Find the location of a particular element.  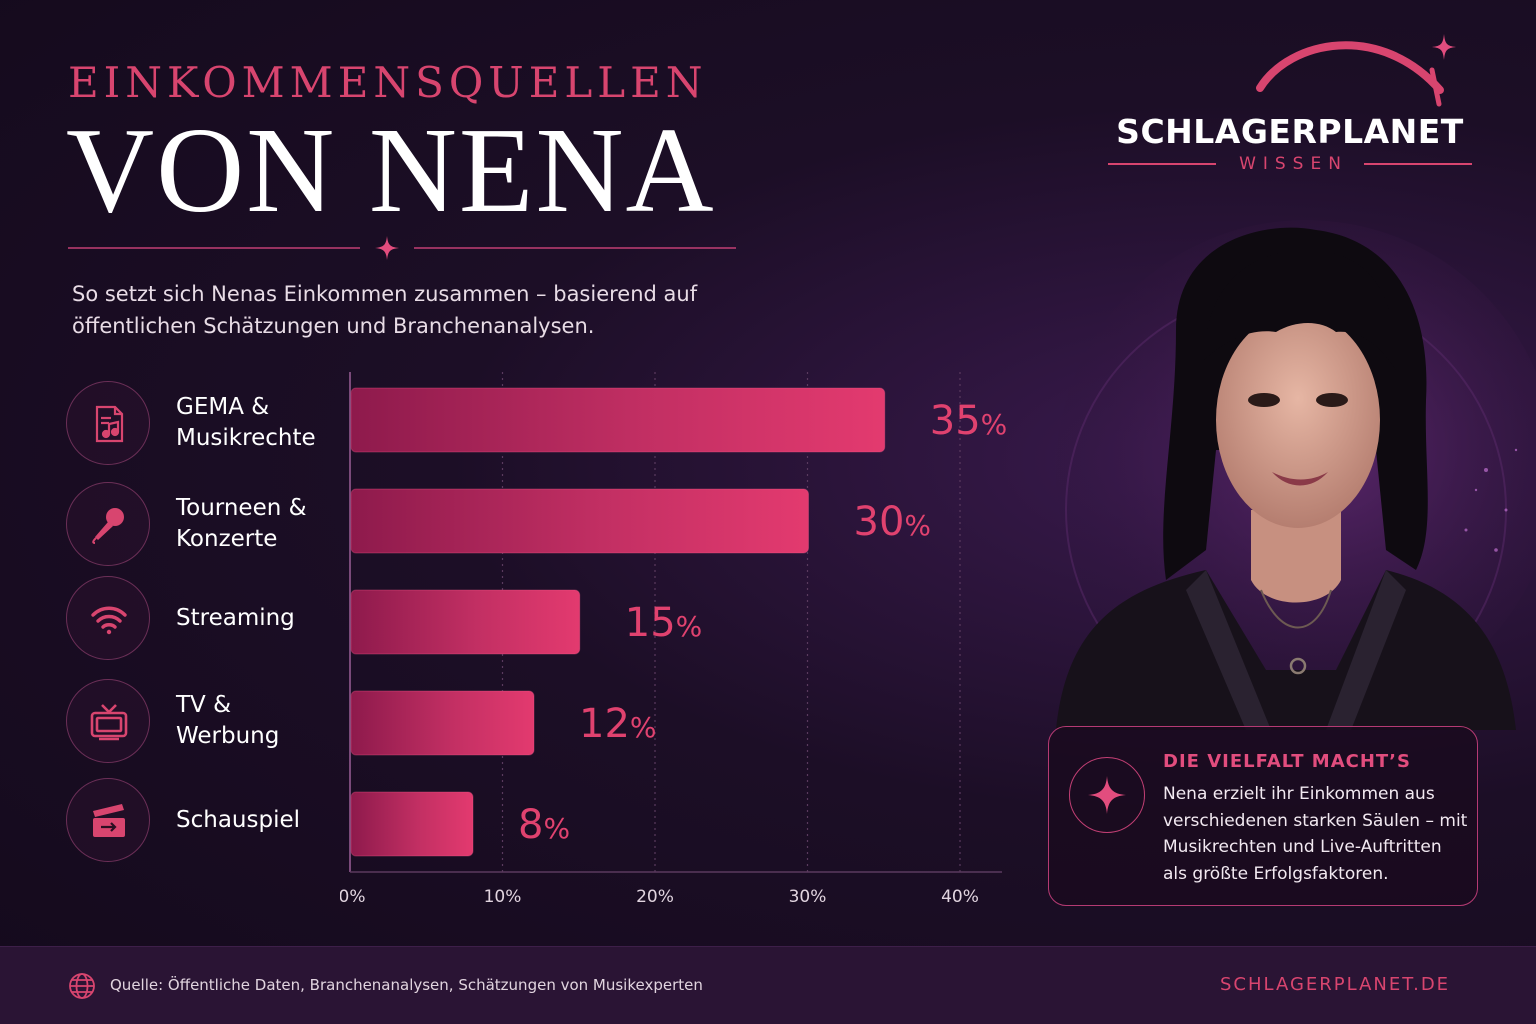

brand-sub-text: WISSEN is located at coordinates (1293, 164).